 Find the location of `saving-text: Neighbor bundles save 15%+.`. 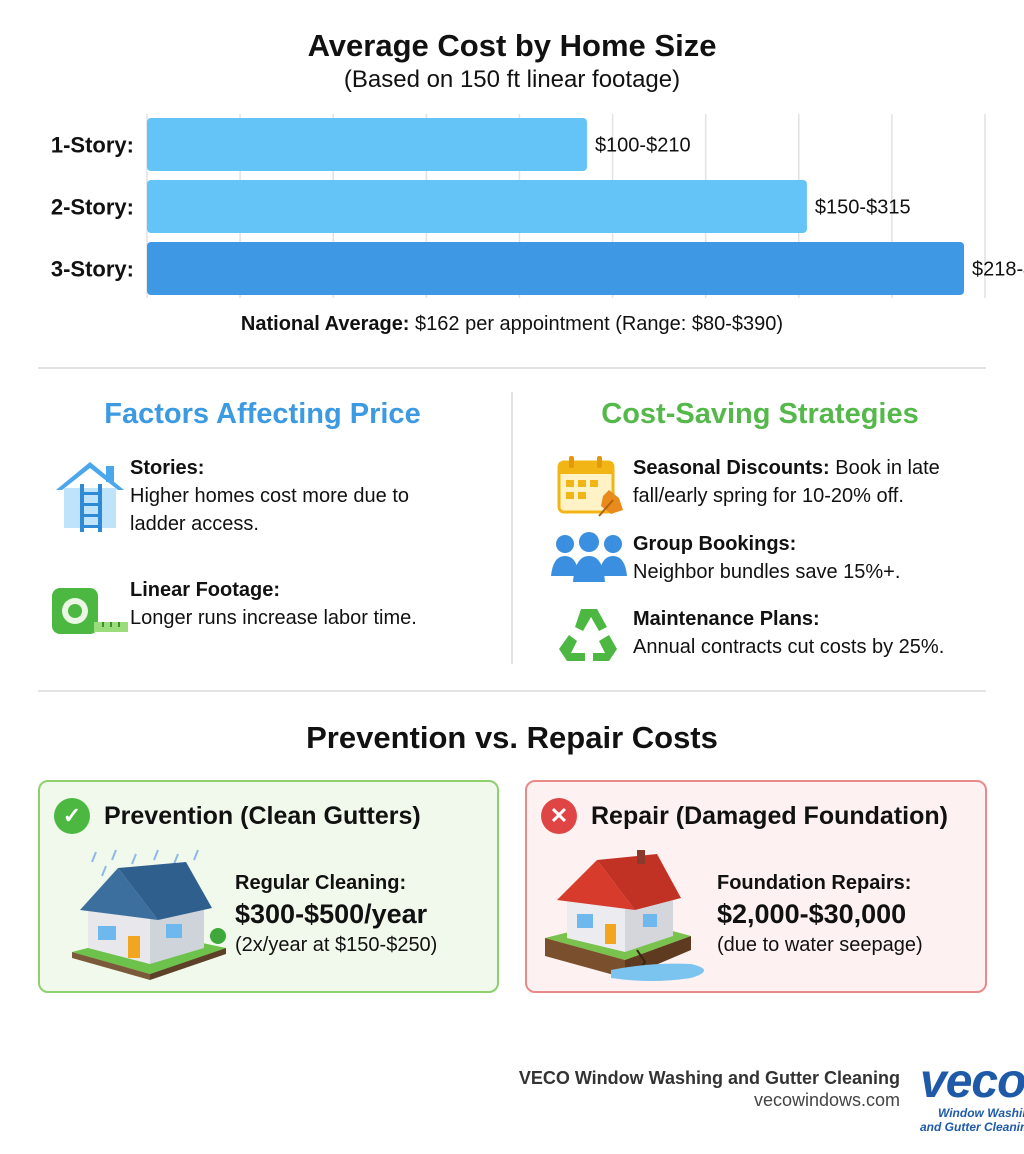

saving-text: Neighbor bundles save 15%+. is located at coordinates (767, 572).